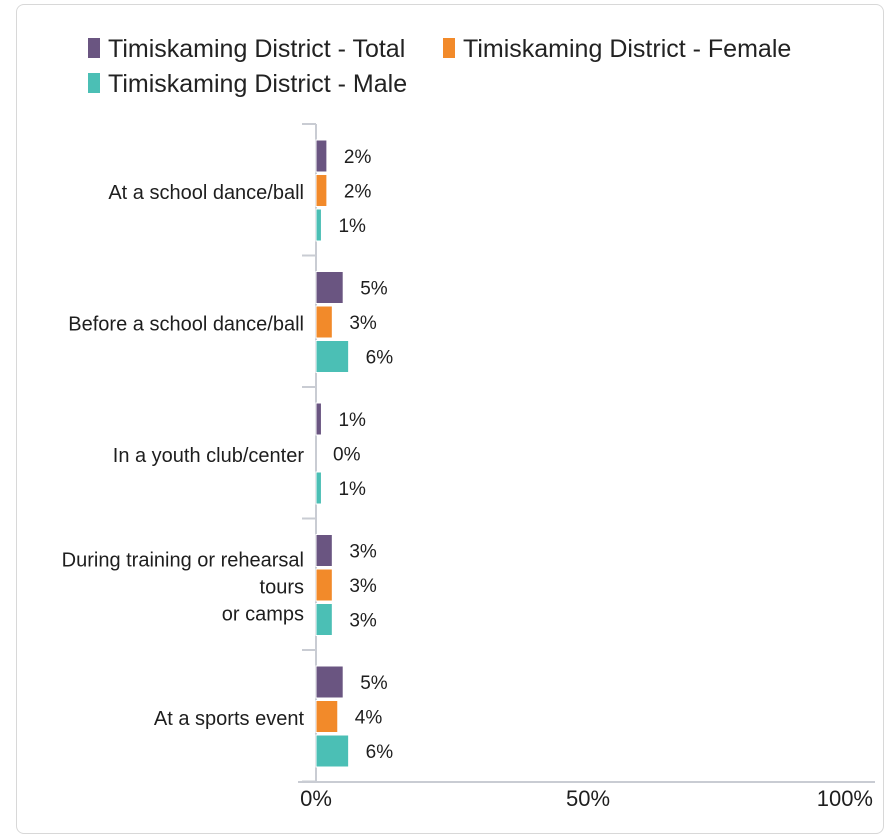 Image resolution: width=889 pixels, height=834 pixels. Describe the element at coordinates (257, 84) in the screenshot. I see `legend-label-3: Timiskaming District - Male` at that location.